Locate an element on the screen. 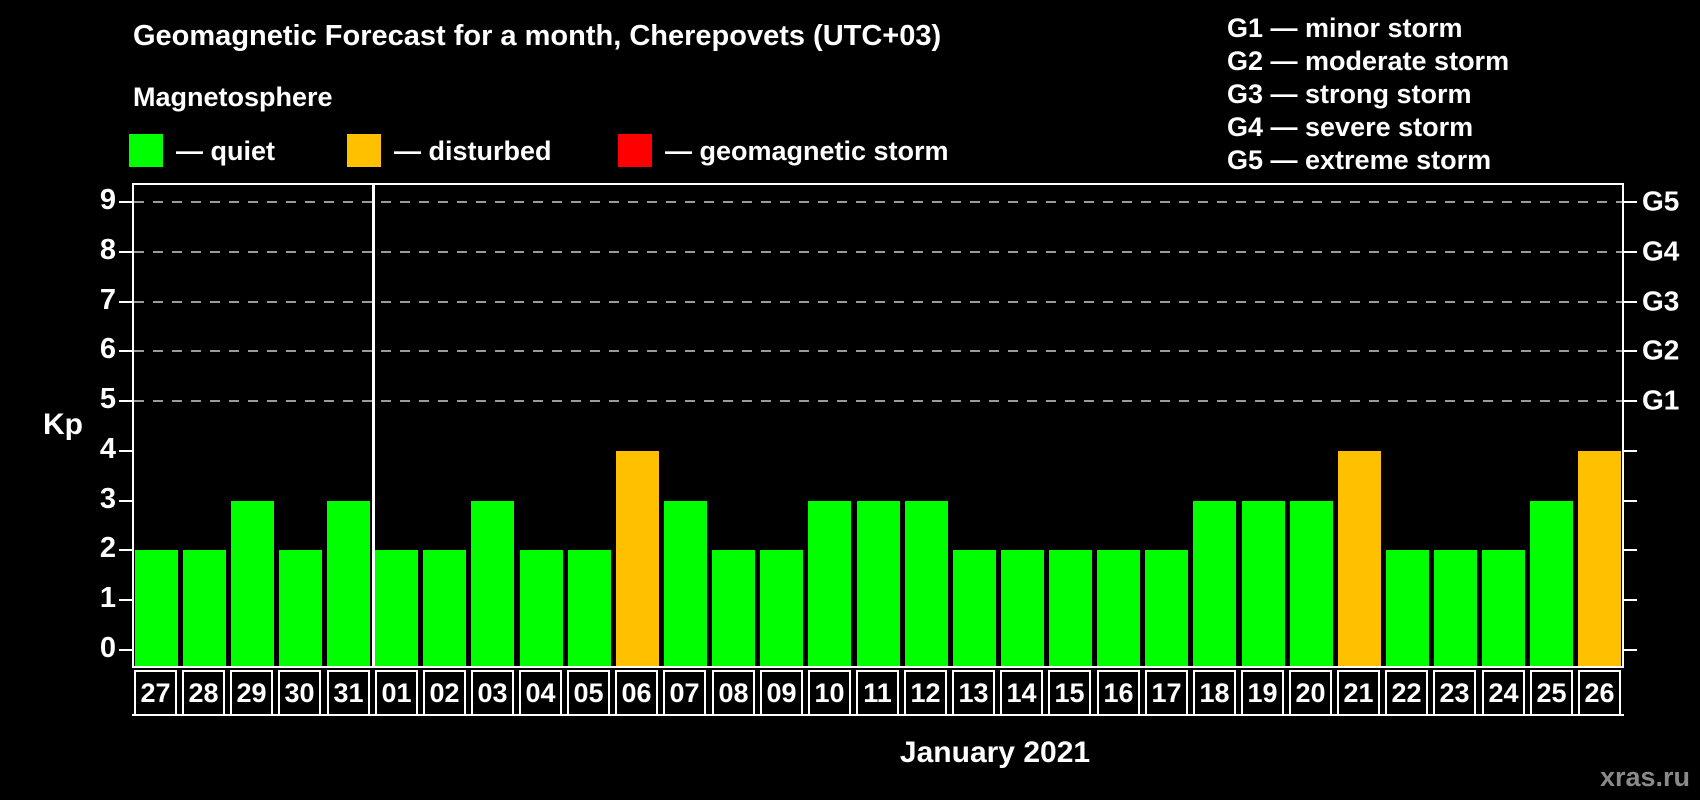 The width and height of the screenshot is (1700, 800). y-tick-label-6: 6 is located at coordinates (107, 349).